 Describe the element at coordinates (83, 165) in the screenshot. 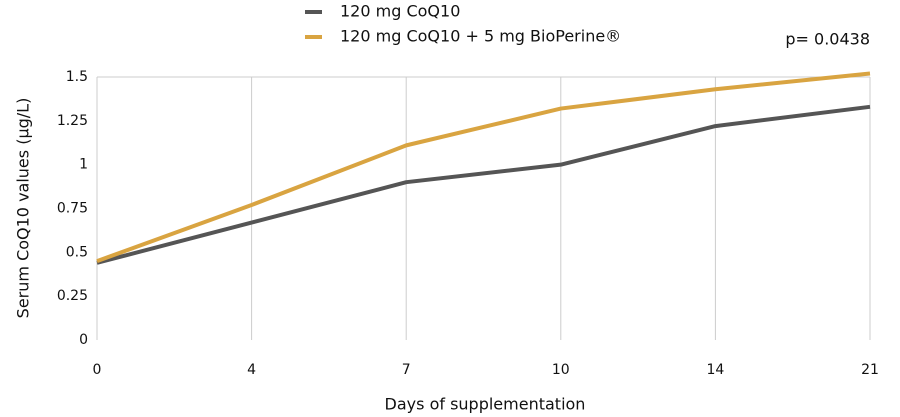

I see `y-tick-label: 1` at that location.